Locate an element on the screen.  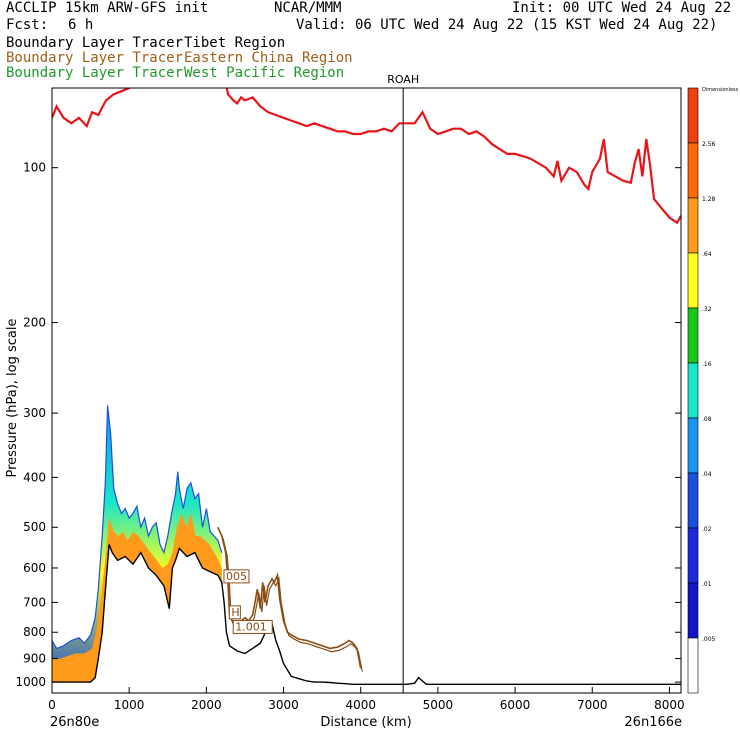
tibet-tracer-edge is located at coordinates (137, 527).